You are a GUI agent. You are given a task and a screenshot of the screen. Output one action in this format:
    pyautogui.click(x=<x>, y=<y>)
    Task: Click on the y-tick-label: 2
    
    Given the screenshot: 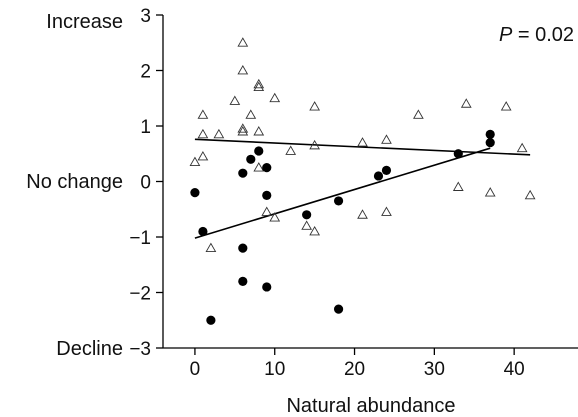 What is the action you would take?
    pyautogui.click(x=145, y=72)
    